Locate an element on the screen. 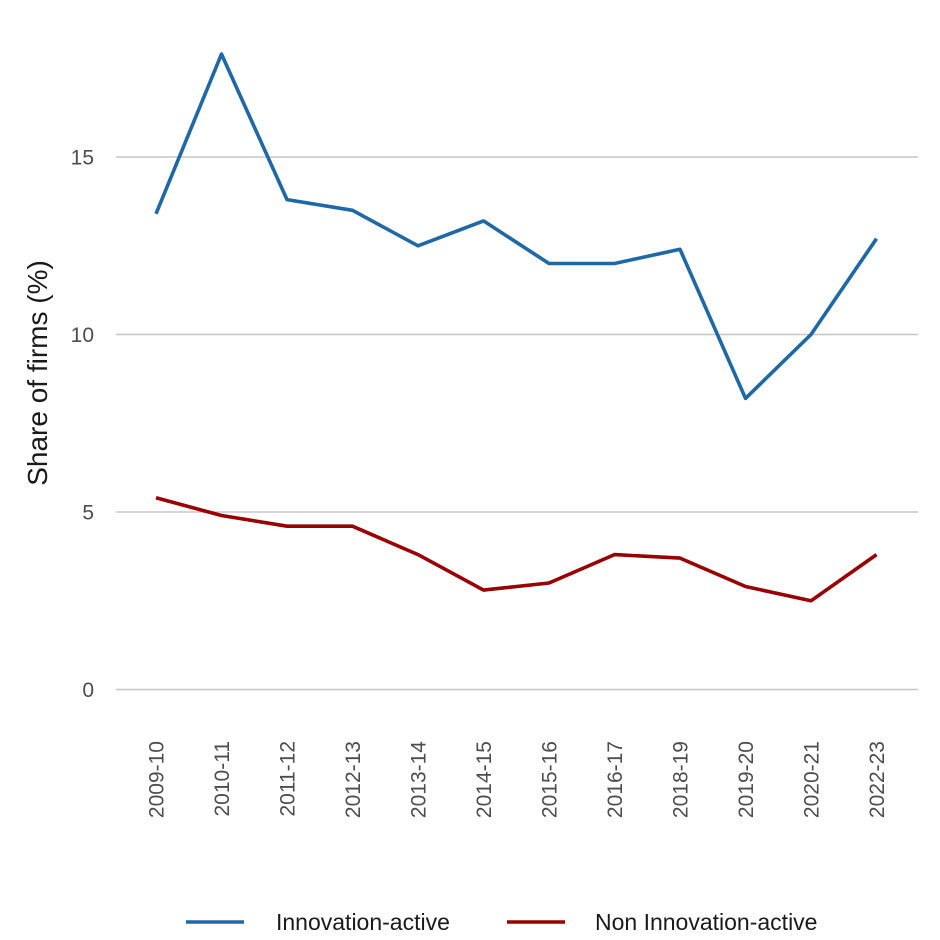 The image size is (940, 940). x-tick-label: 2012-13 is located at coordinates (353, 779).